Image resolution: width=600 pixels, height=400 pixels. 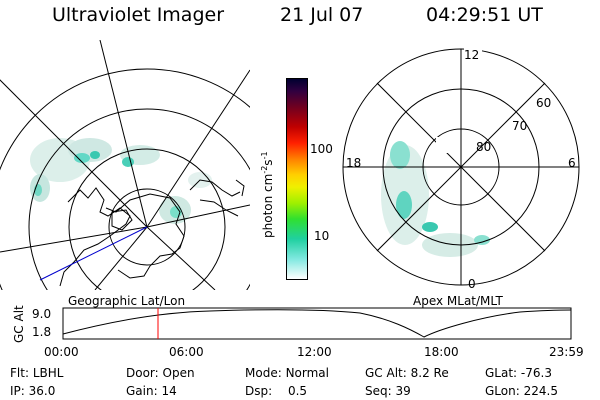 I want to click on colorbar-tick-100: 100, so click(x=321, y=149).